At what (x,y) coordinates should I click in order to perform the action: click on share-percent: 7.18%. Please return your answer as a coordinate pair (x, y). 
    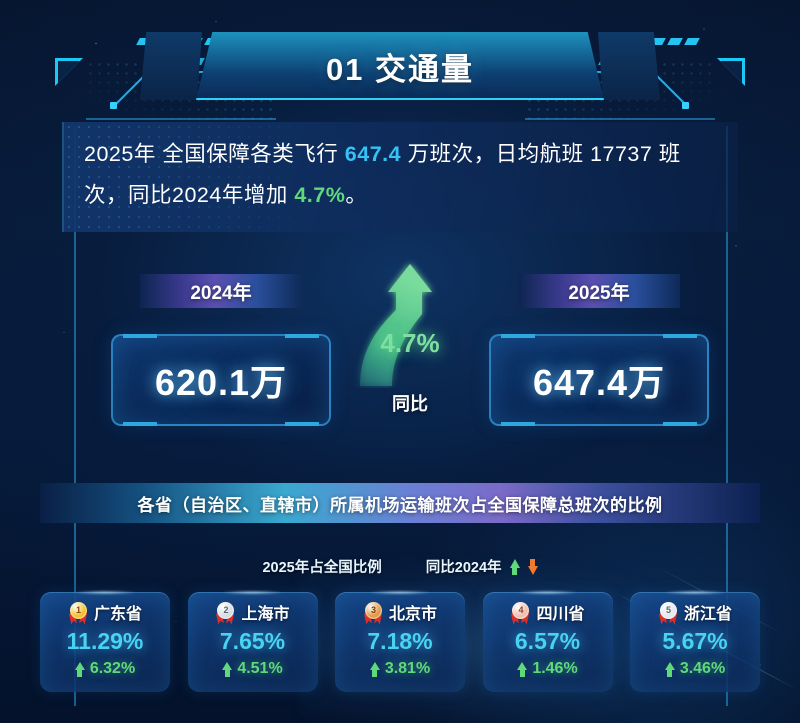
    Looking at the image, I should click on (400, 641).